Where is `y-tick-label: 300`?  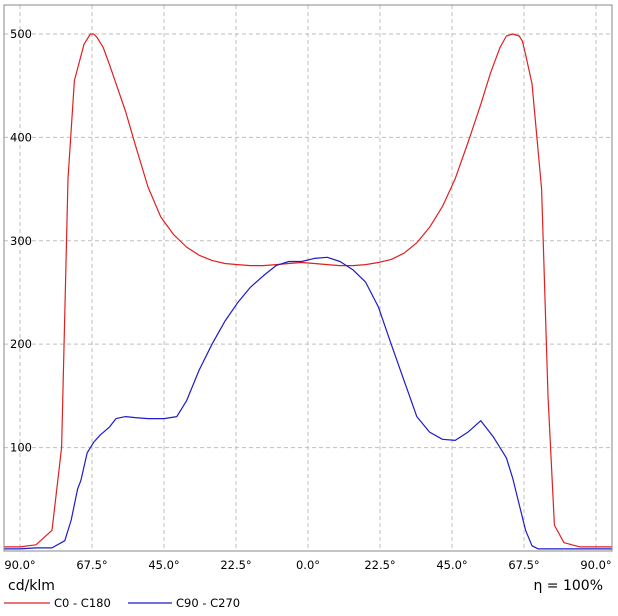 y-tick-label: 300 is located at coordinates (21, 241).